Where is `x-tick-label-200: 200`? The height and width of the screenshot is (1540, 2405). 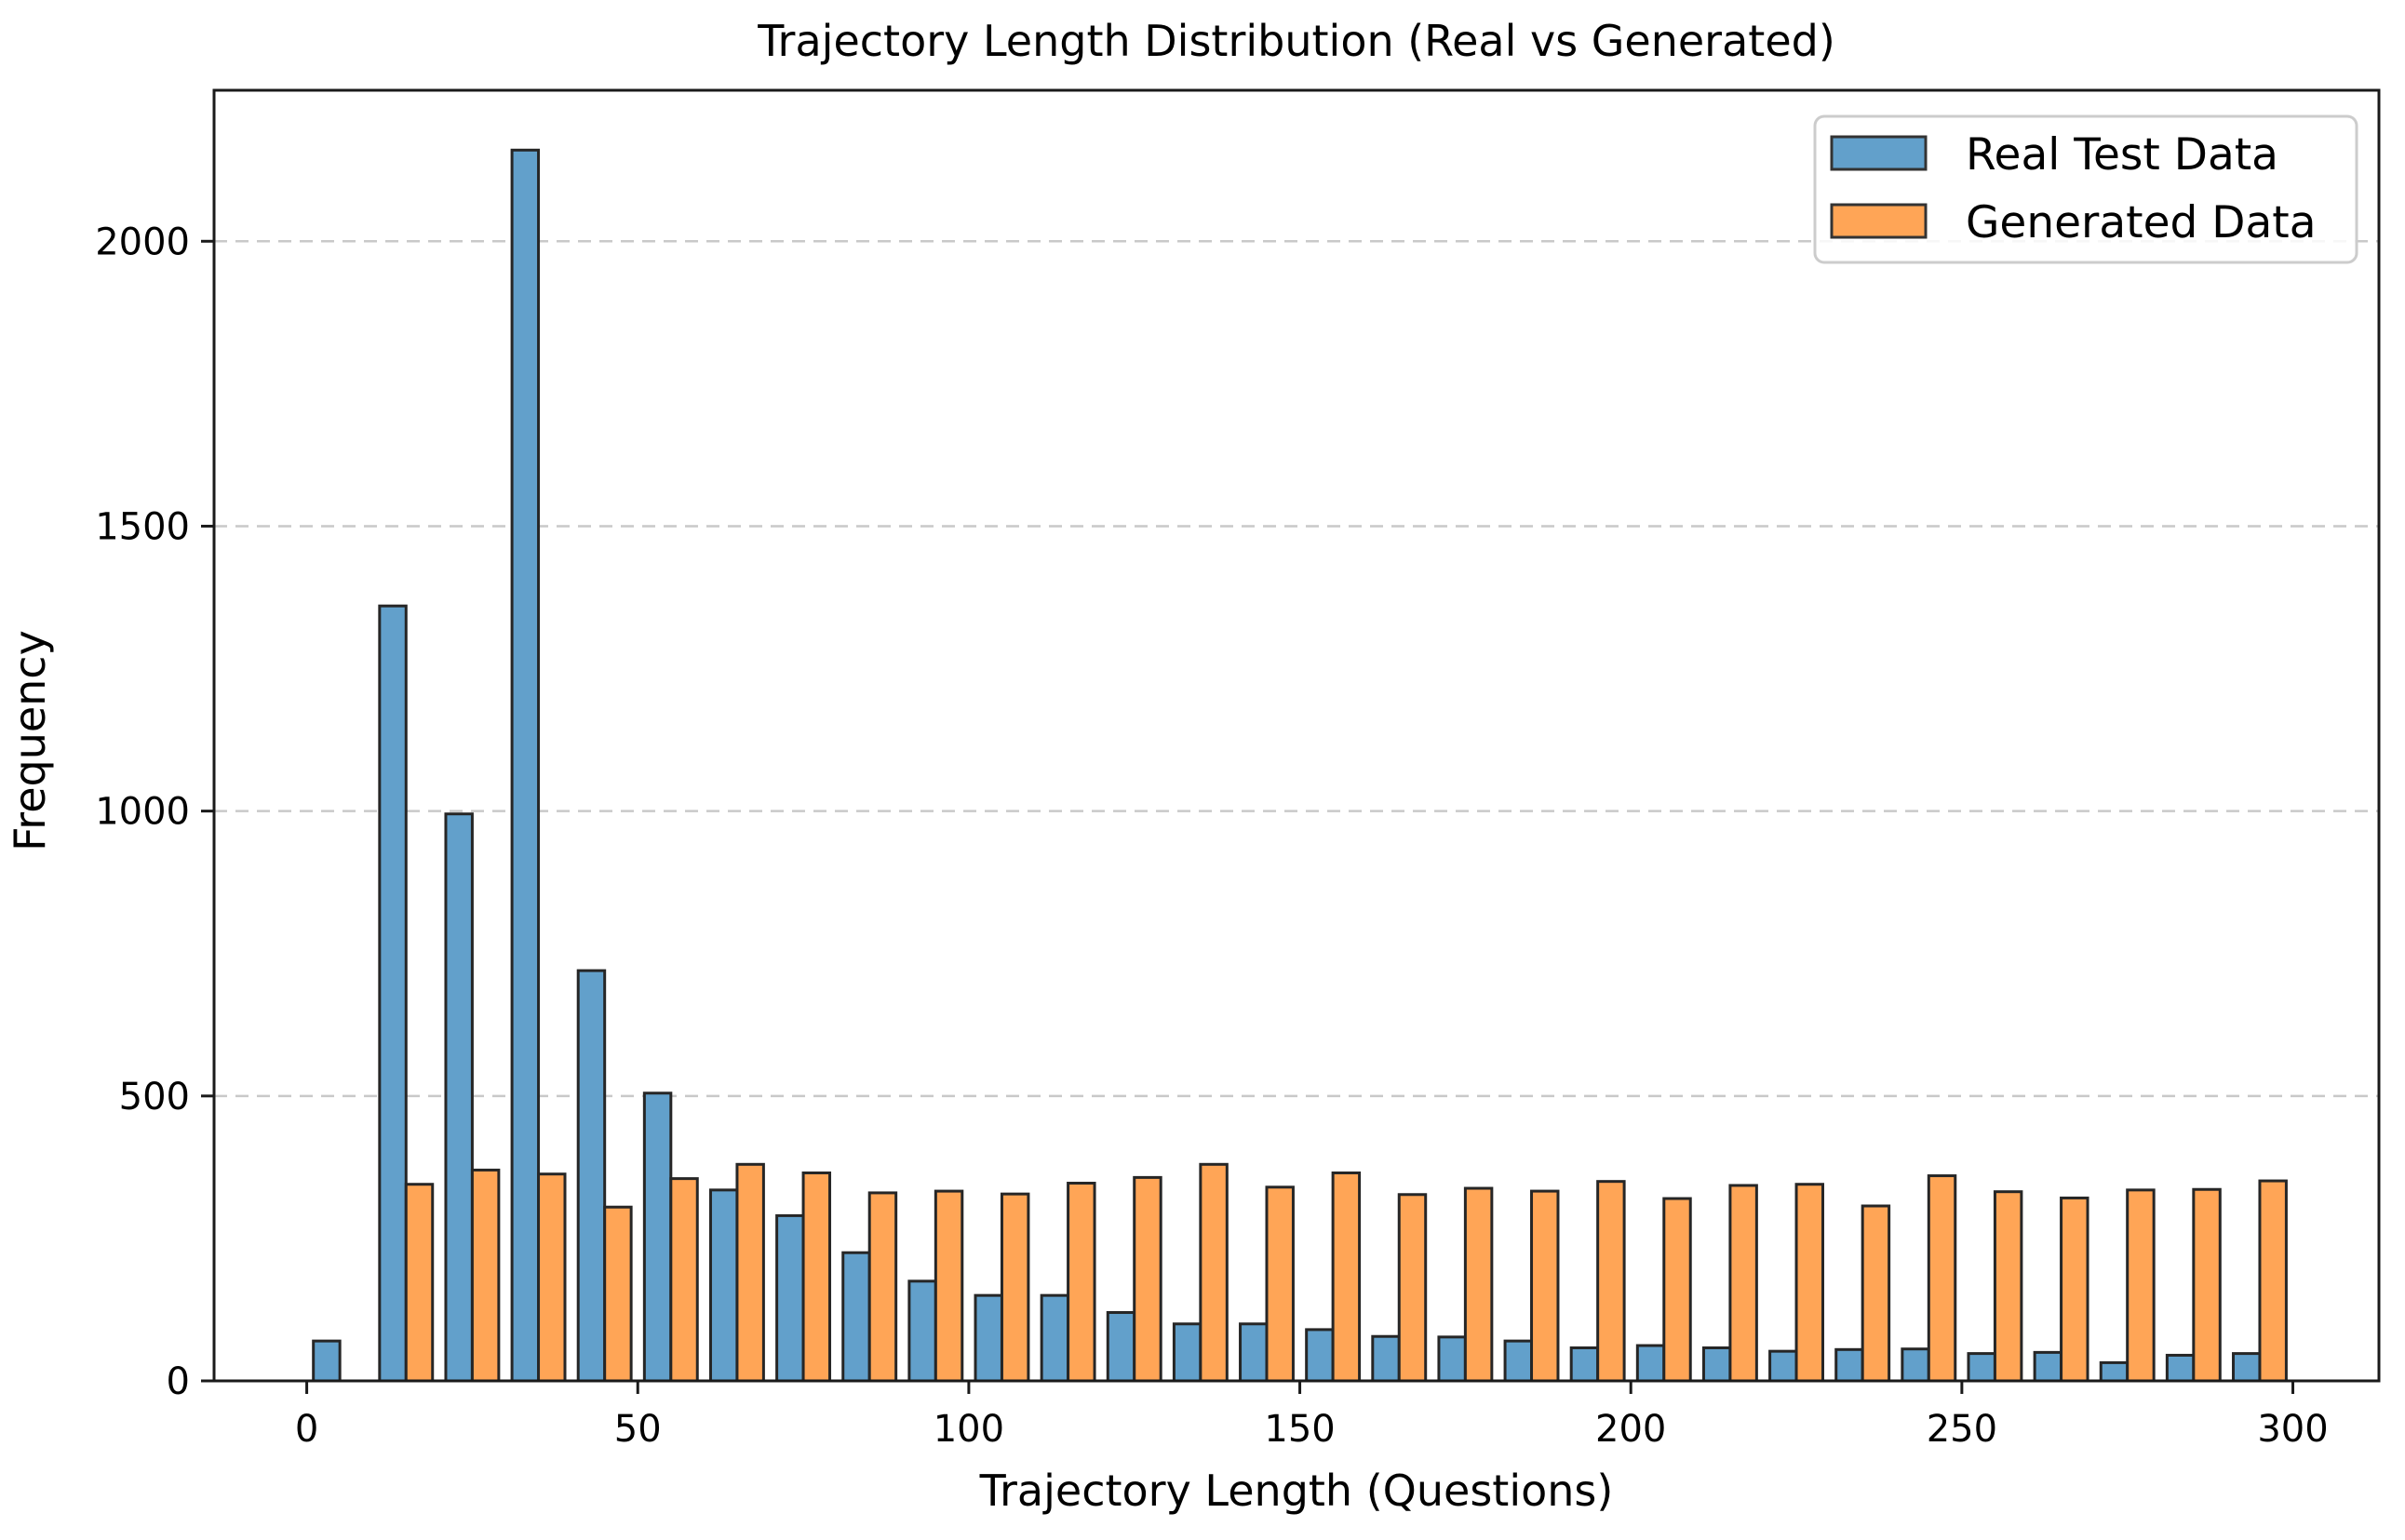 x-tick-label-200: 200 is located at coordinates (1630, 1429).